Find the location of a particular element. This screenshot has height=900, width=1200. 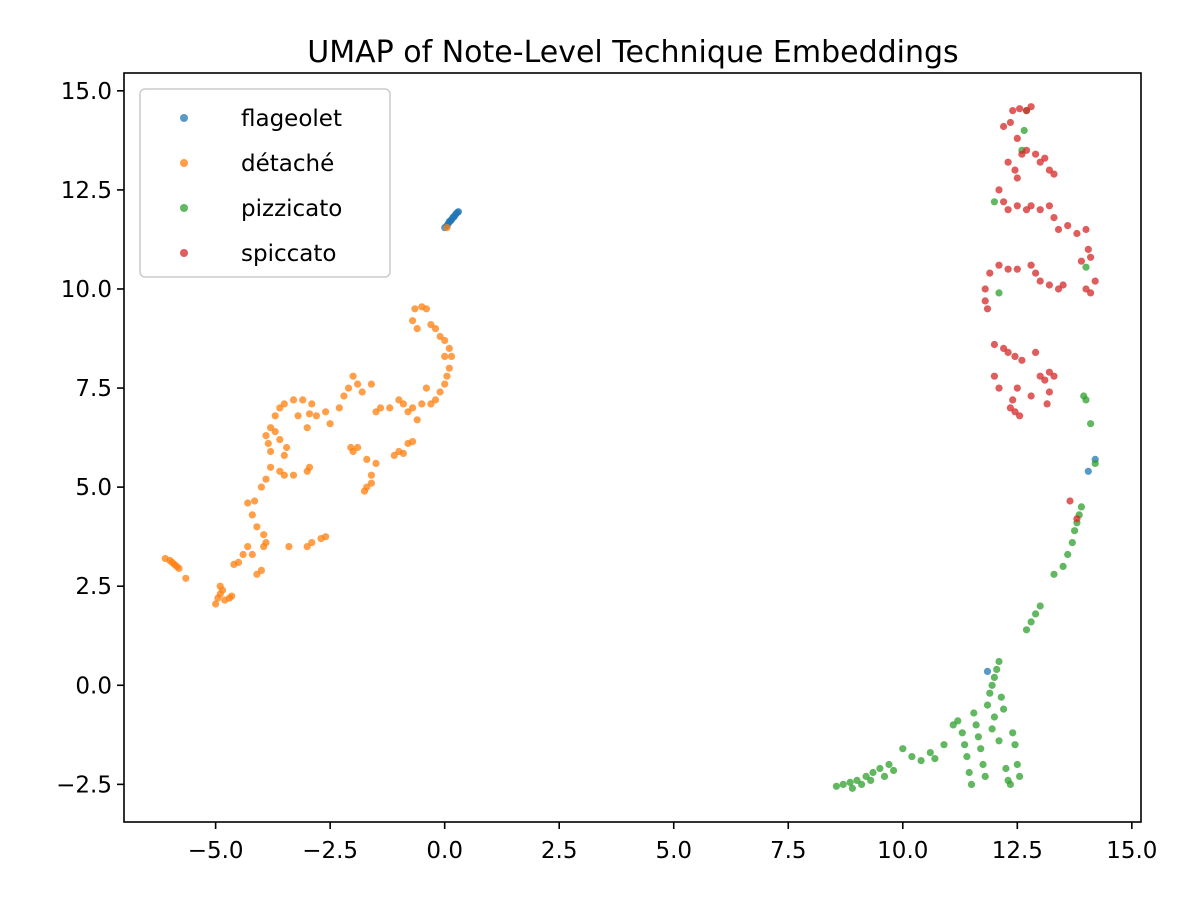

x-tick-label: −2.5 is located at coordinates (330, 851).